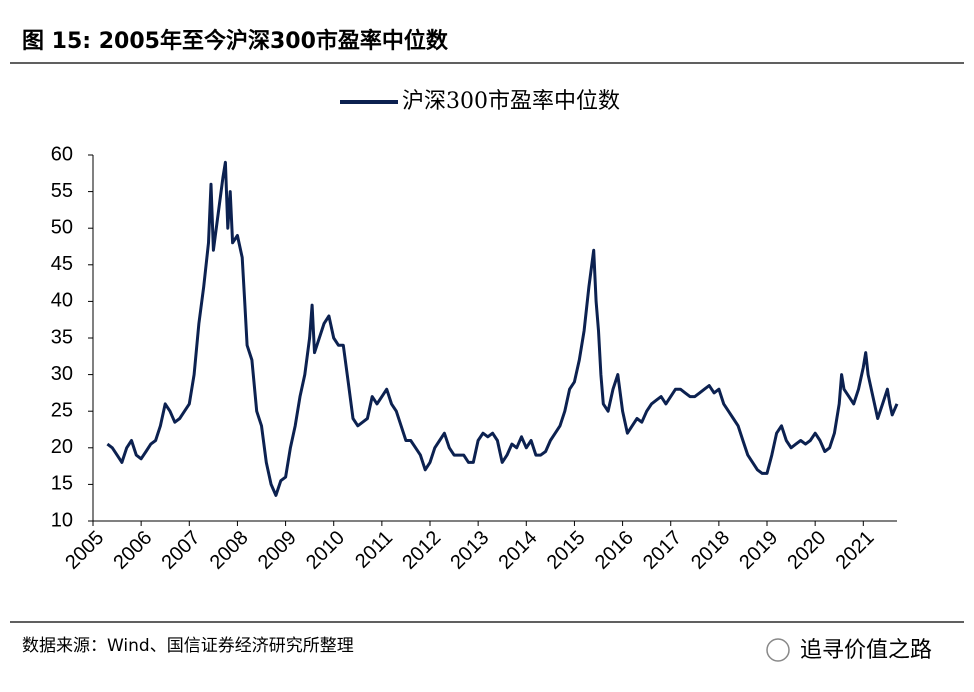  What do you see at coordinates (866, 650) in the screenshot?
I see `watermark: 追寻价值之路` at bounding box center [866, 650].